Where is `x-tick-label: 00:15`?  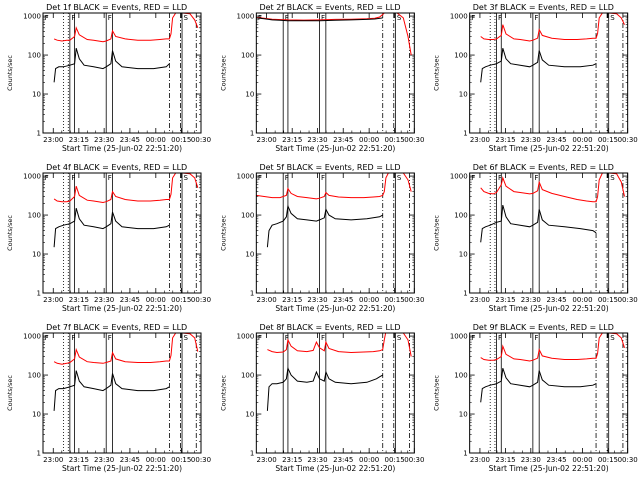
x-tick-label: 00:15 is located at coordinates (181, 460).